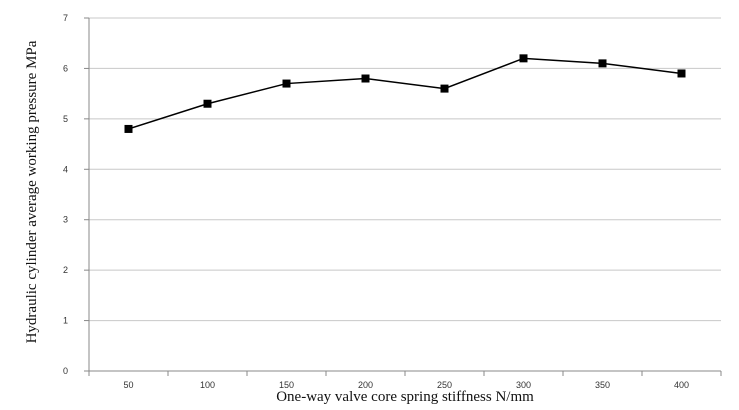 The height and width of the screenshot is (410, 739). I want to click on series, so click(405, 93).